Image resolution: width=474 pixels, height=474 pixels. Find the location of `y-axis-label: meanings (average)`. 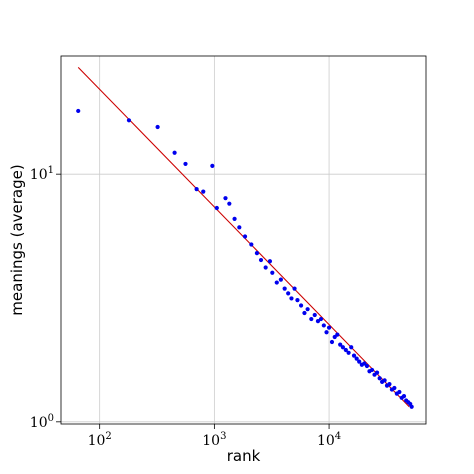

y-axis-label: meanings (average) is located at coordinates (17, 239).